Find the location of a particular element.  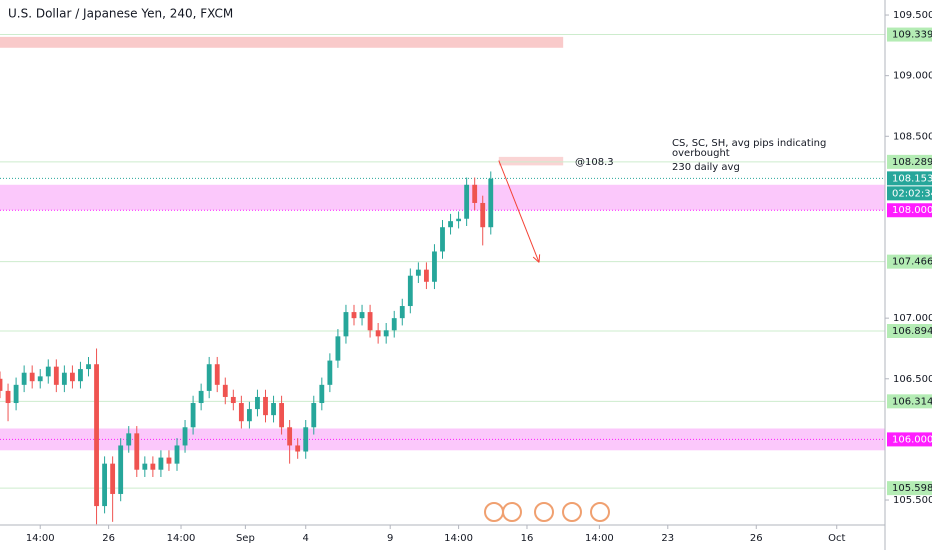

price-badge-label: 105.598 is located at coordinates (912, 488).